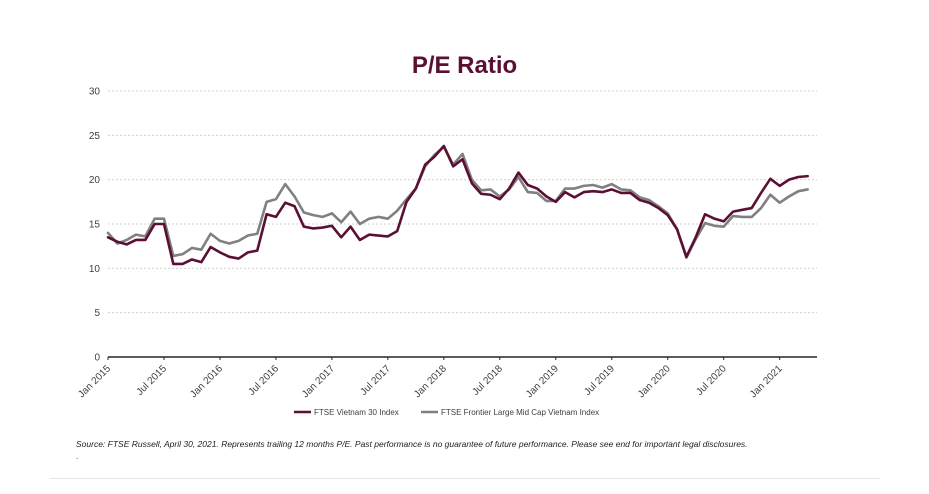 The image size is (929, 494). I want to click on y-tick-label: 15, so click(95, 225).